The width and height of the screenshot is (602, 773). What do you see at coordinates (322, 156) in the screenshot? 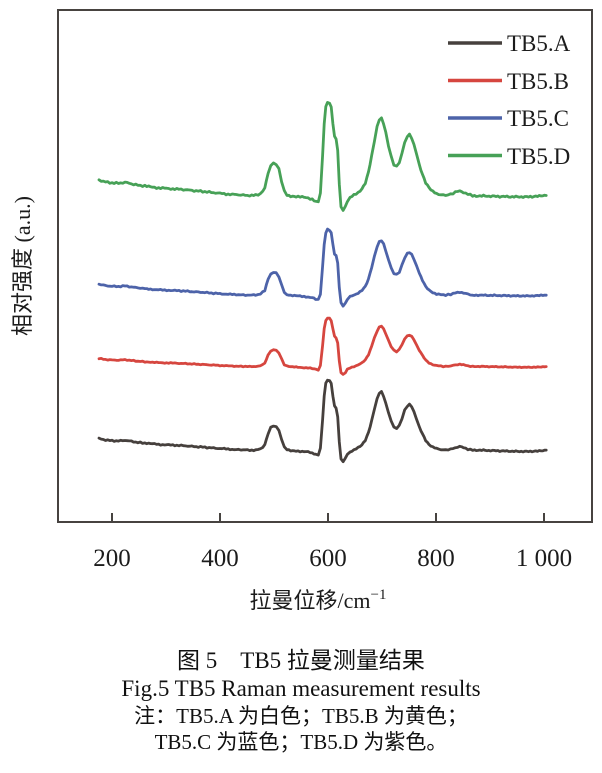
I see `spectrum-curve-TB5.D` at bounding box center [322, 156].